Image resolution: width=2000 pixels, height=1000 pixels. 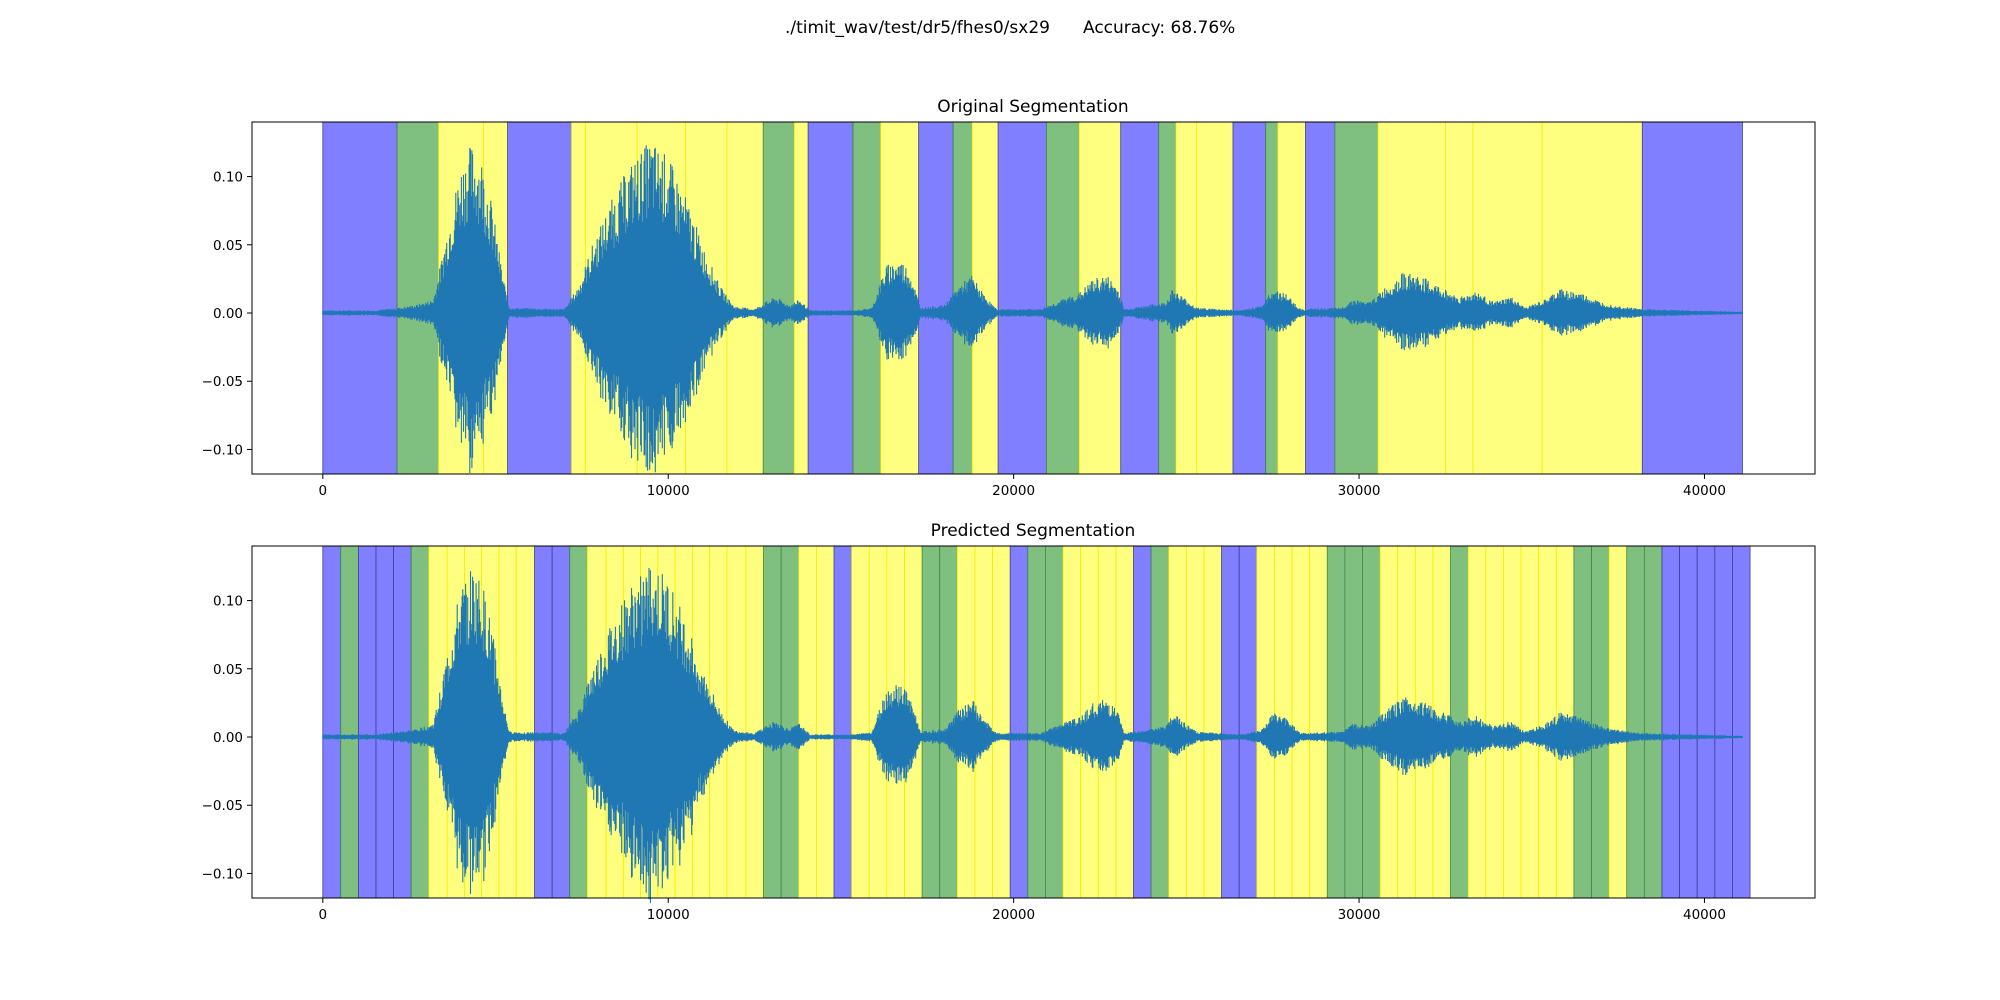 What do you see at coordinates (917, 28) in the screenshot?
I see `figure-title: ./timit_wav/test/dr5/fhes0/sx29` at bounding box center [917, 28].